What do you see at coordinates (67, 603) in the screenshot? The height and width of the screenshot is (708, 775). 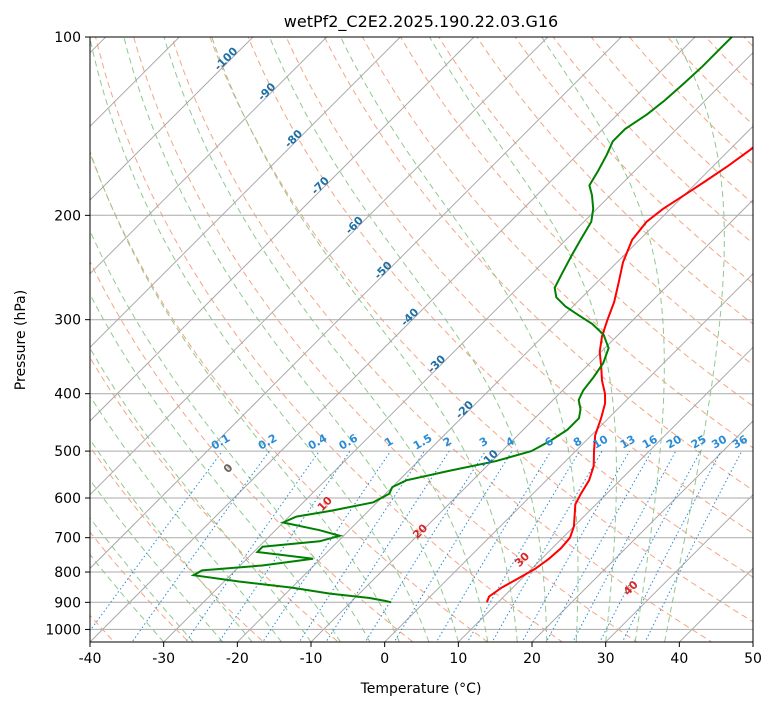 I see `y-tick-label: 900` at bounding box center [67, 603].